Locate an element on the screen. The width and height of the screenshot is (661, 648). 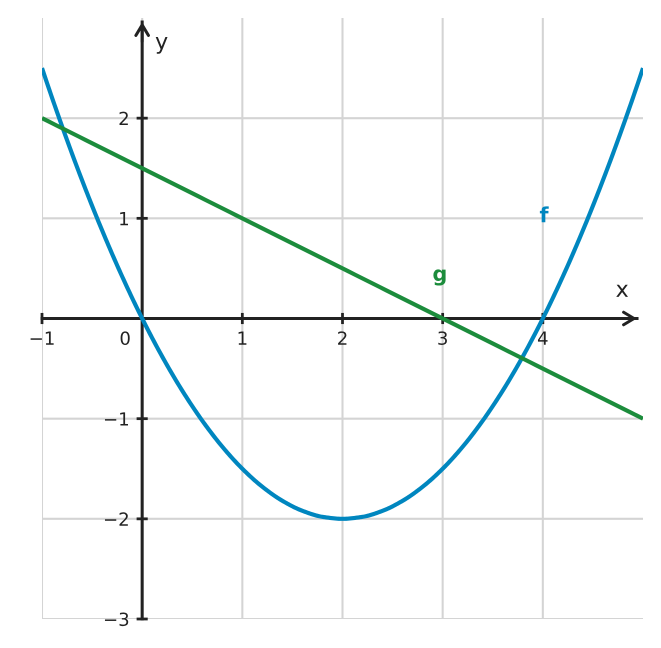
x-tick-label: 4 is located at coordinates (543, 338).